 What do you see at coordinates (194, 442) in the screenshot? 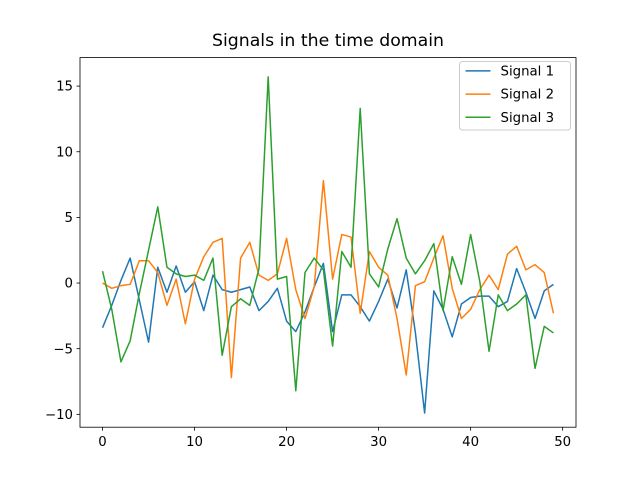
I see `x-tick-label: 10` at bounding box center [194, 442].